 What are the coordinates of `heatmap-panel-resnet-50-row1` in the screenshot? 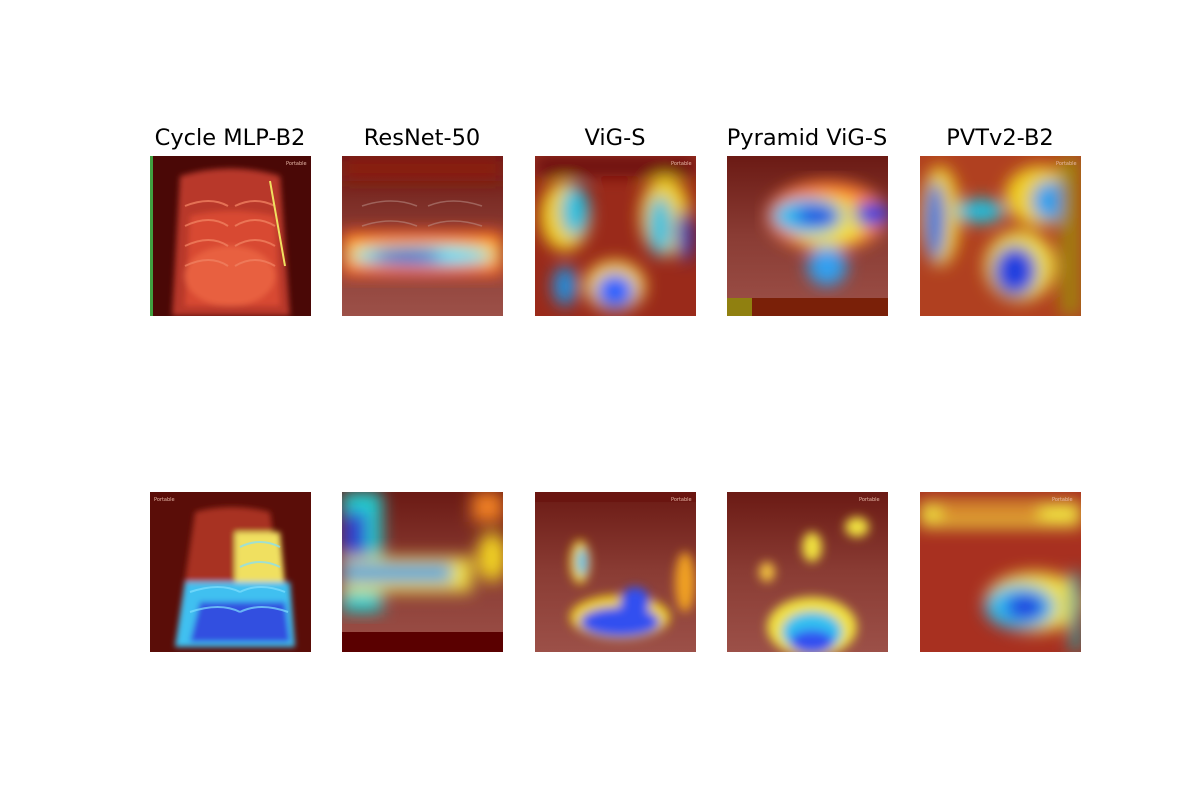 It's located at (422, 236).